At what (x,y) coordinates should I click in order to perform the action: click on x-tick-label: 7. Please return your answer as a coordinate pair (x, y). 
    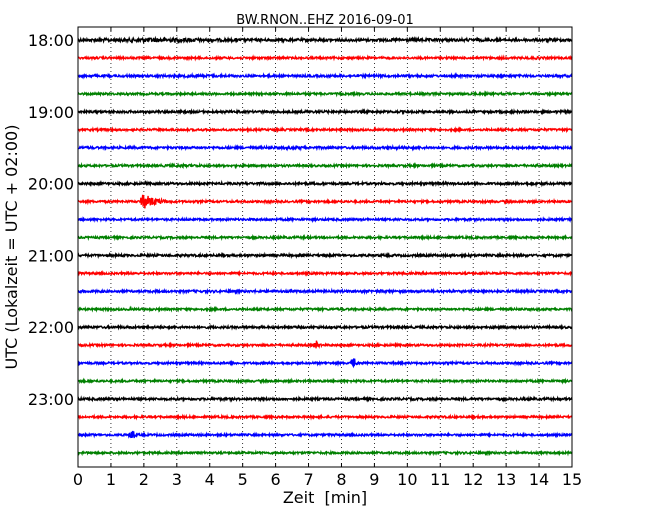
    Looking at the image, I should click on (308, 479).